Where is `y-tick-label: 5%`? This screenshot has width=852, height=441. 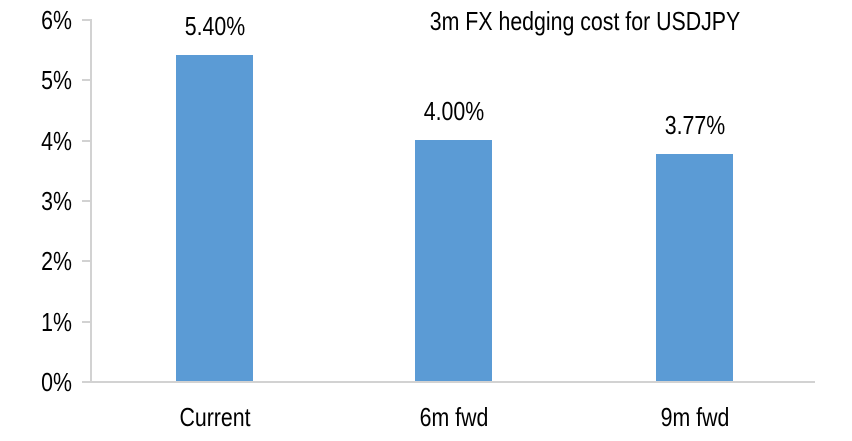
y-tick-label: 5% is located at coordinates (56, 80).